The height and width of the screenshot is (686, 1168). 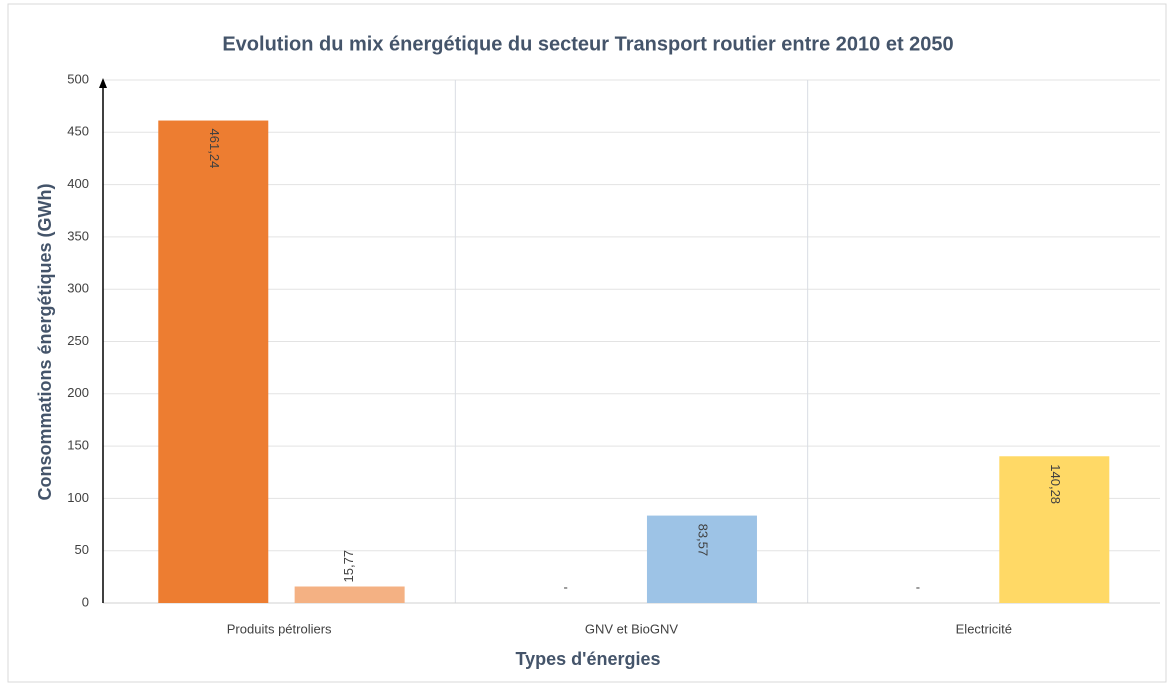 I want to click on x-axis-title: Types d'énergies, so click(x=587, y=659).